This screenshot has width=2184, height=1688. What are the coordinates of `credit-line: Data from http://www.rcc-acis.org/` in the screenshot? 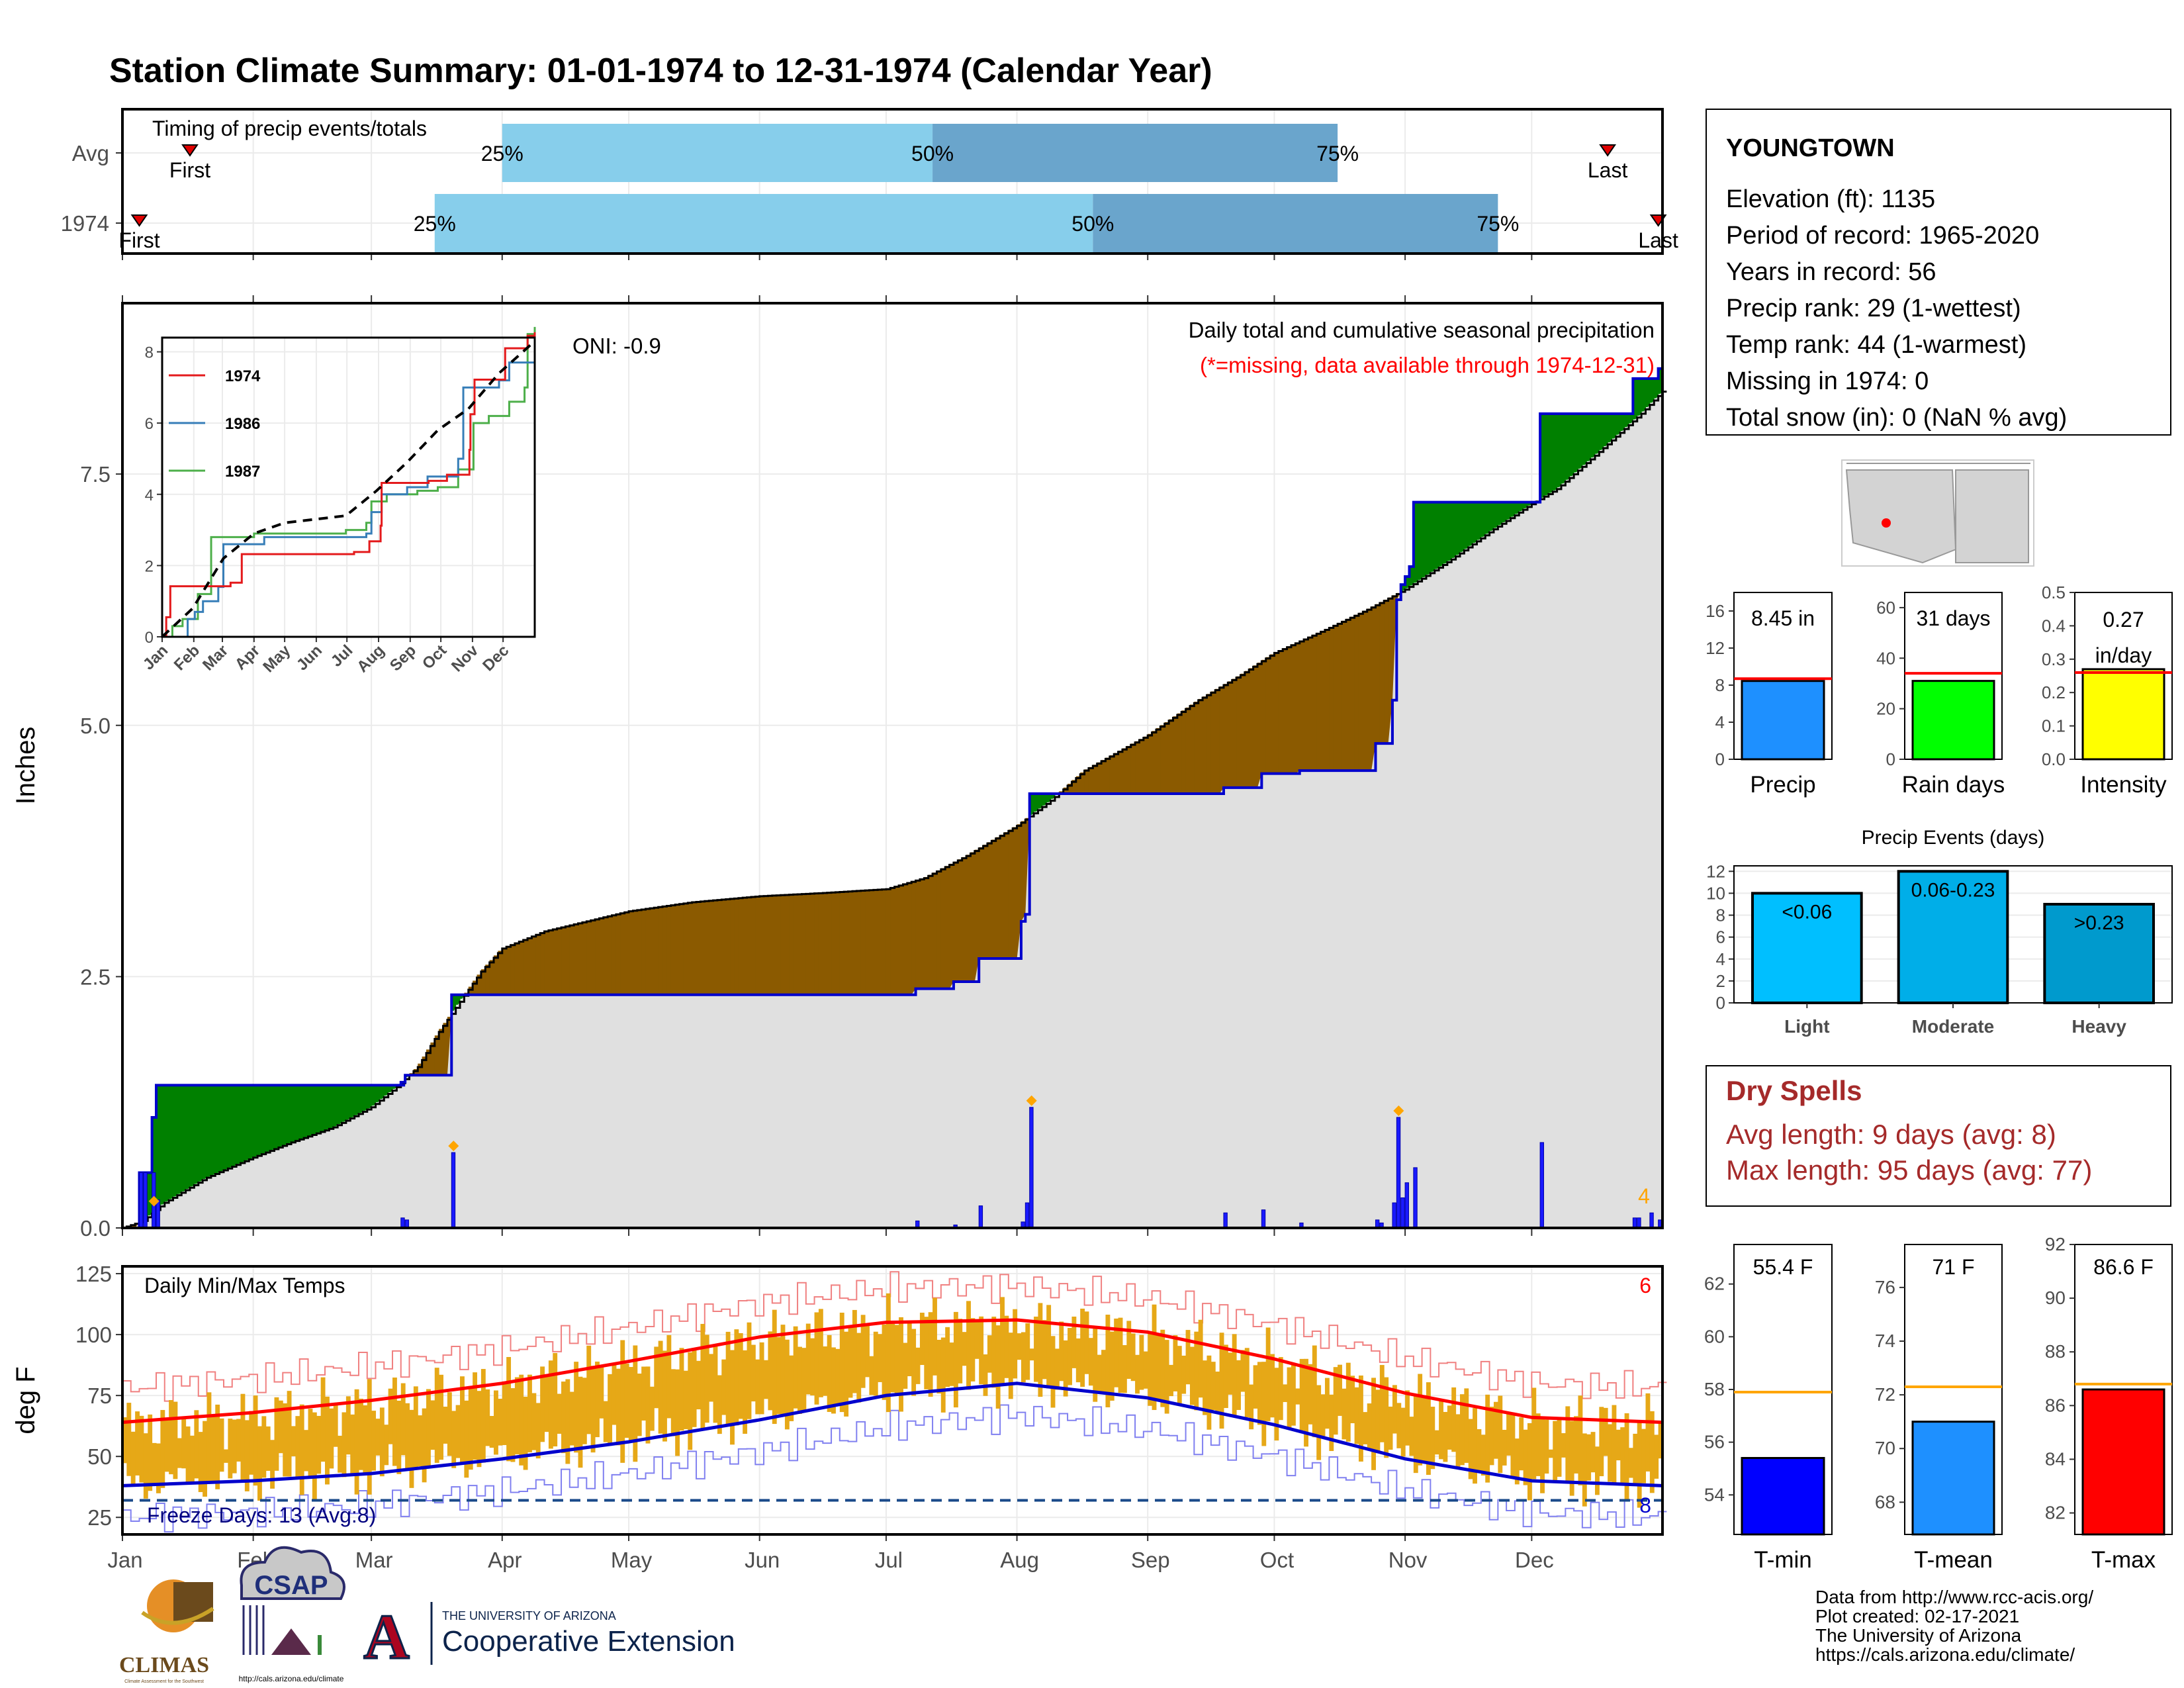 It's located at (1954, 1597).